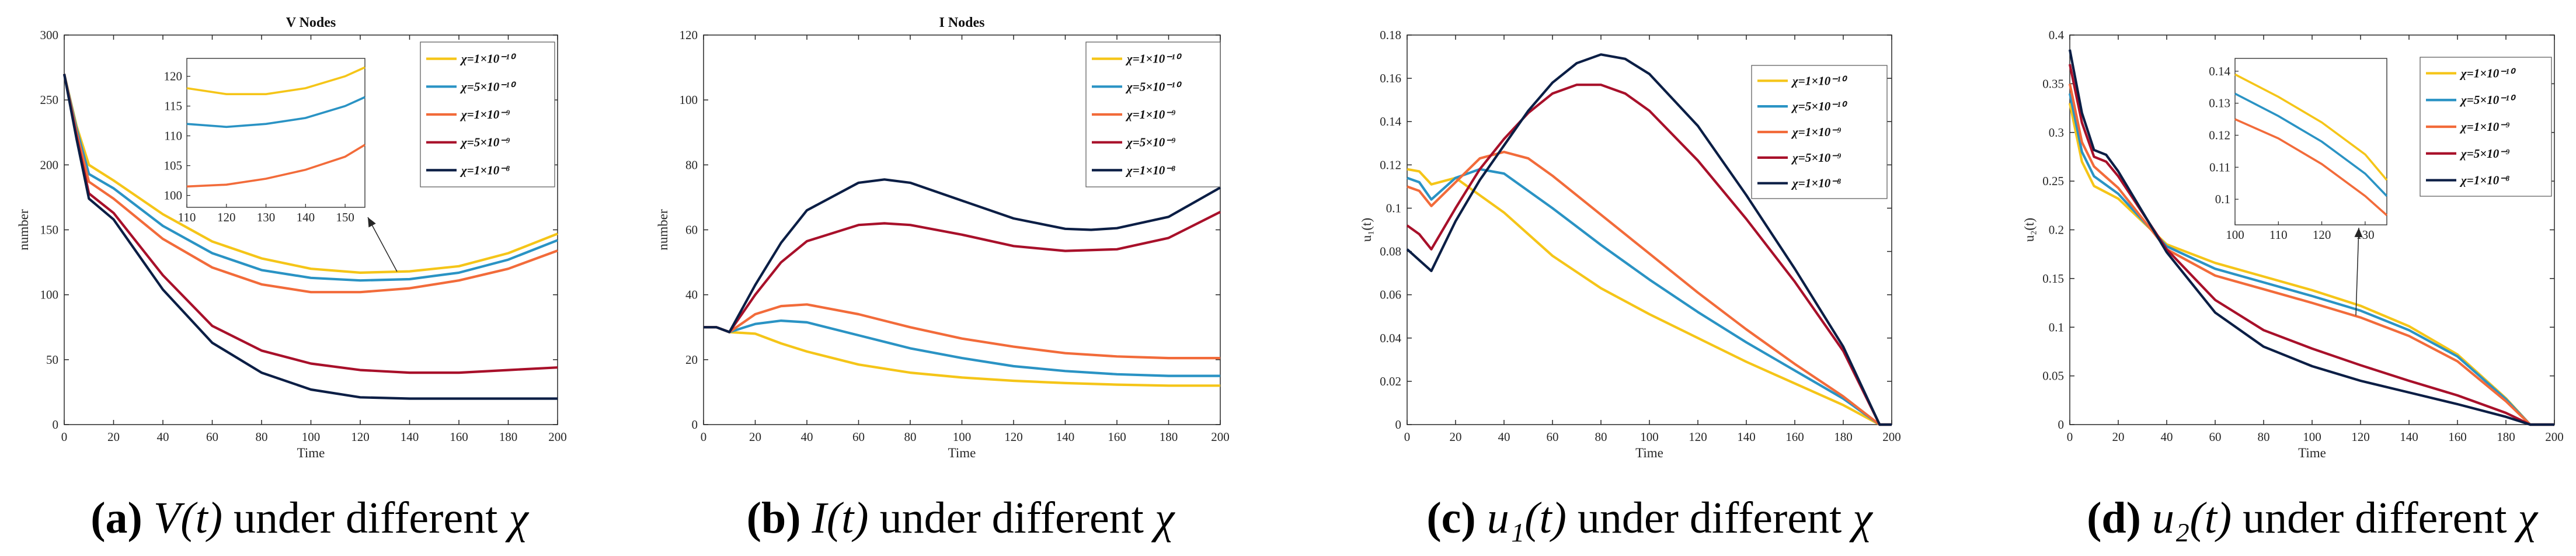 The image size is (2576, 556). I want to click on caption-math: V(t), so click(182, 519).